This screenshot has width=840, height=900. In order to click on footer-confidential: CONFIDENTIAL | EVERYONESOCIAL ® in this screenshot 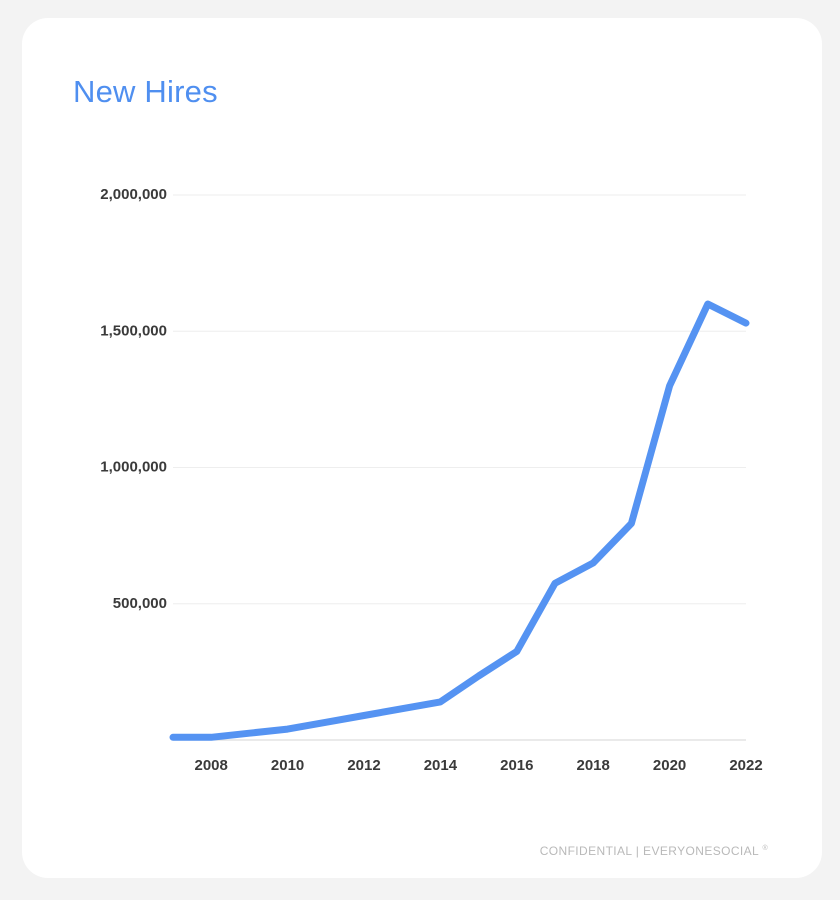, I will do `click(654, 851)`.